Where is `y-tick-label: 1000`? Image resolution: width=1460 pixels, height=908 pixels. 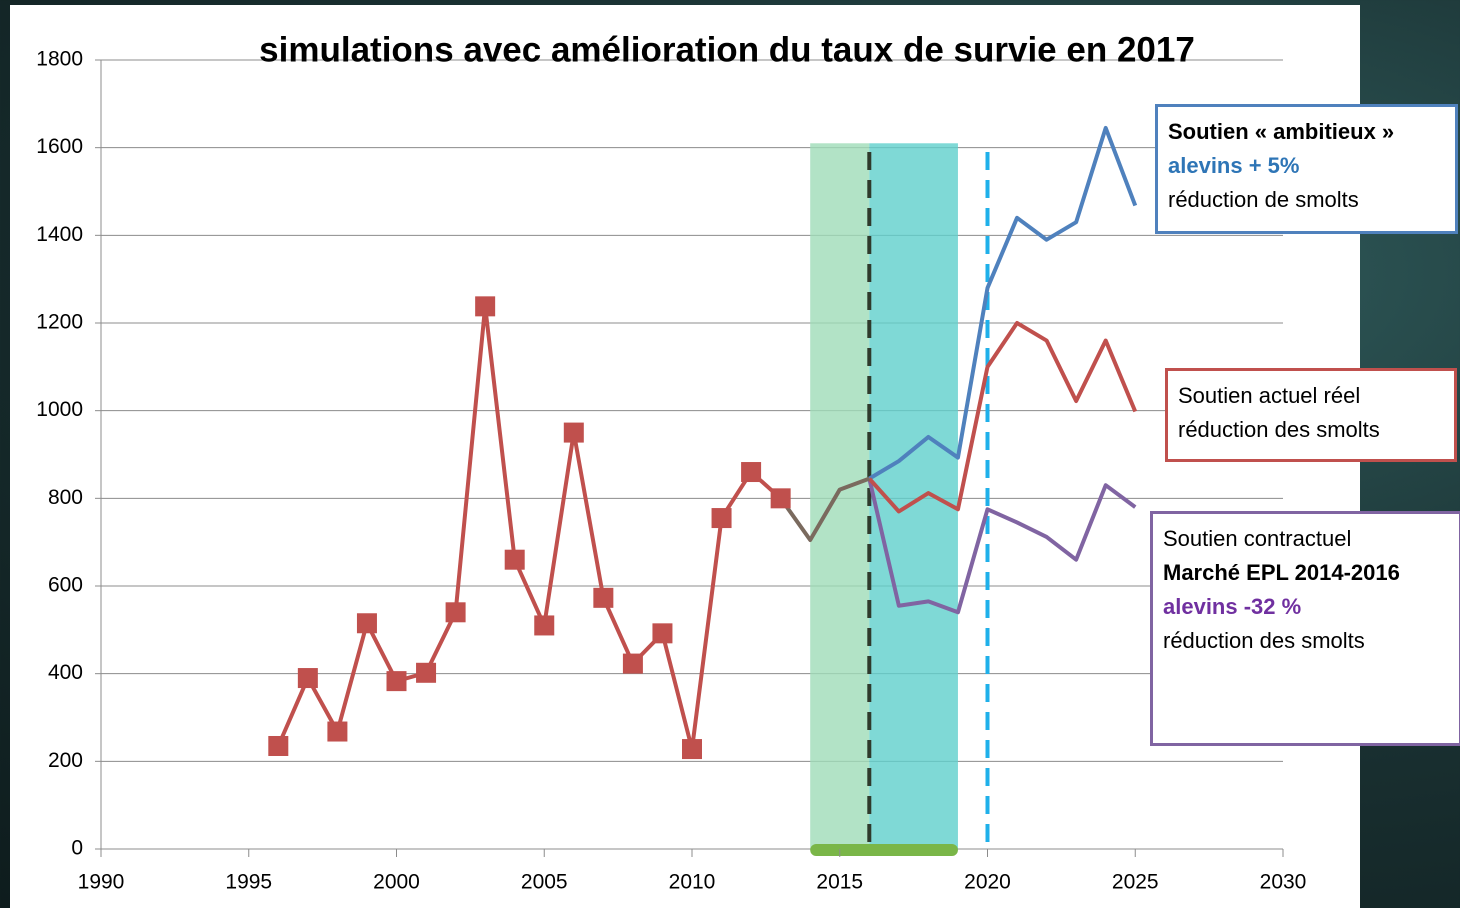 y-tick-label: 1000 is located at coordinates (59, 409).